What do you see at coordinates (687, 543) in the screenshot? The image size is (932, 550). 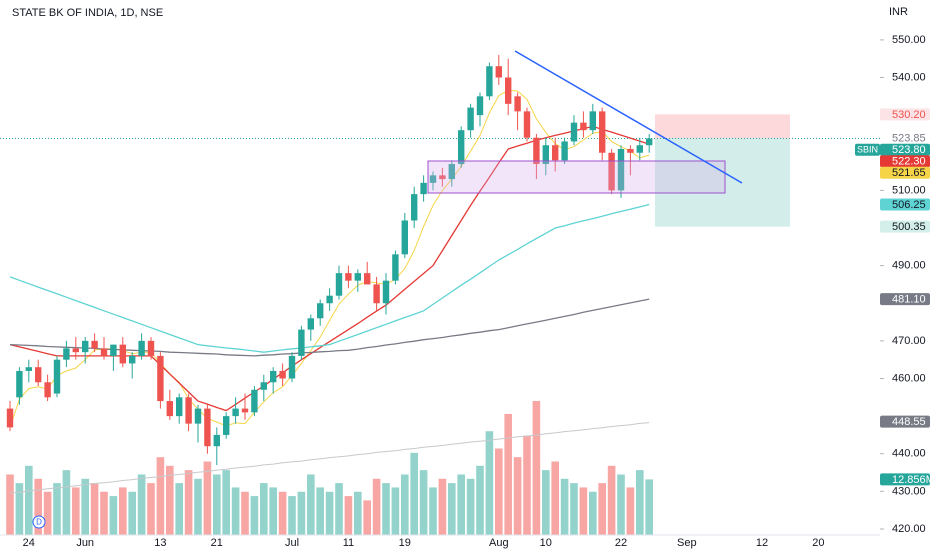 I see `x-tick-label: Sep` at bounding box center [687, 543].